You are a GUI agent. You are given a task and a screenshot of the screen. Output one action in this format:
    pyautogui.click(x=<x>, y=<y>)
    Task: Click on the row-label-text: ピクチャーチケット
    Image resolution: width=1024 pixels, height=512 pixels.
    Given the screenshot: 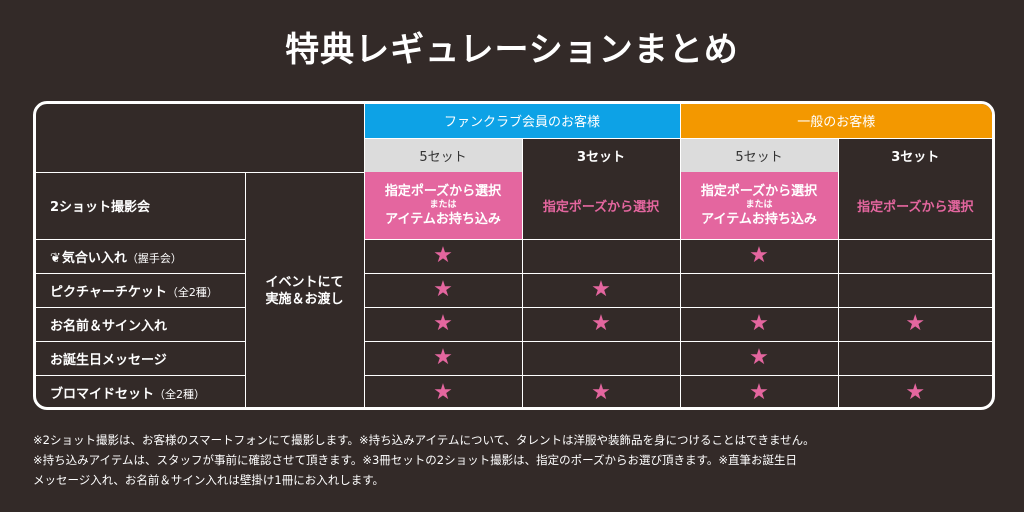 What is the action you would take?
    pyautogui.click(x=108, y=292)
    